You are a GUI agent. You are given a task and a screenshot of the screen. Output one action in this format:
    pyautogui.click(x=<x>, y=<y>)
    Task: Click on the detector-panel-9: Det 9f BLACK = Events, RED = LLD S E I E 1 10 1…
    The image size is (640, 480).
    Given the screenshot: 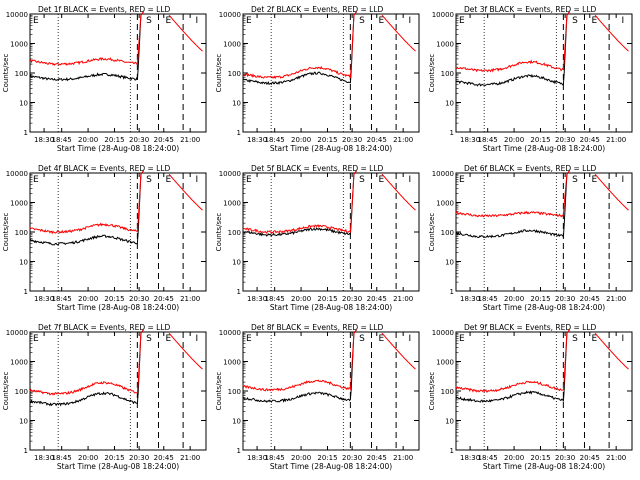 What is the action you would take?
    pyautogui.click(x=530, y=397)
    